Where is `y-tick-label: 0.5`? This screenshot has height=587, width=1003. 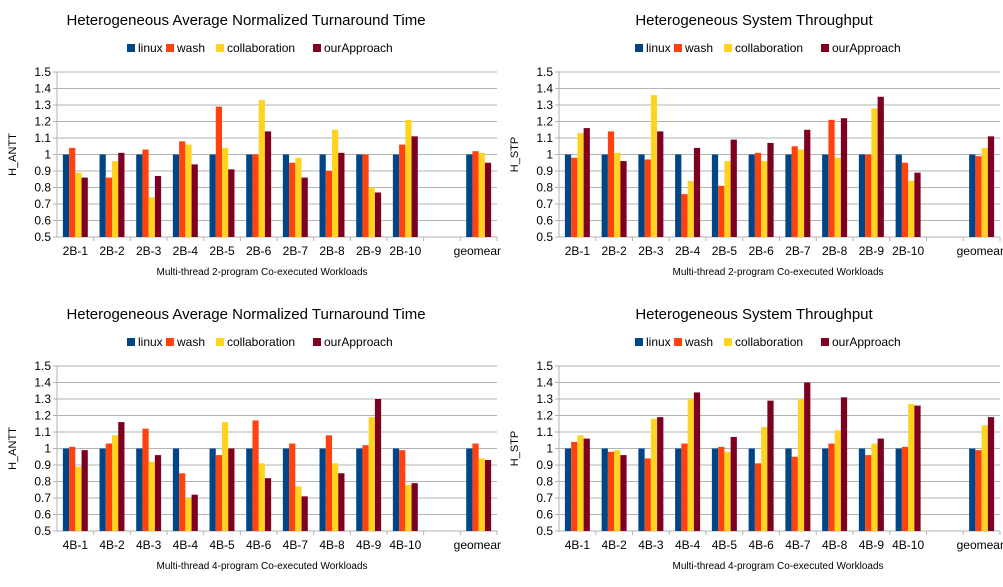 y-tick-label: 0.5 is located at coordinates (544, 531).